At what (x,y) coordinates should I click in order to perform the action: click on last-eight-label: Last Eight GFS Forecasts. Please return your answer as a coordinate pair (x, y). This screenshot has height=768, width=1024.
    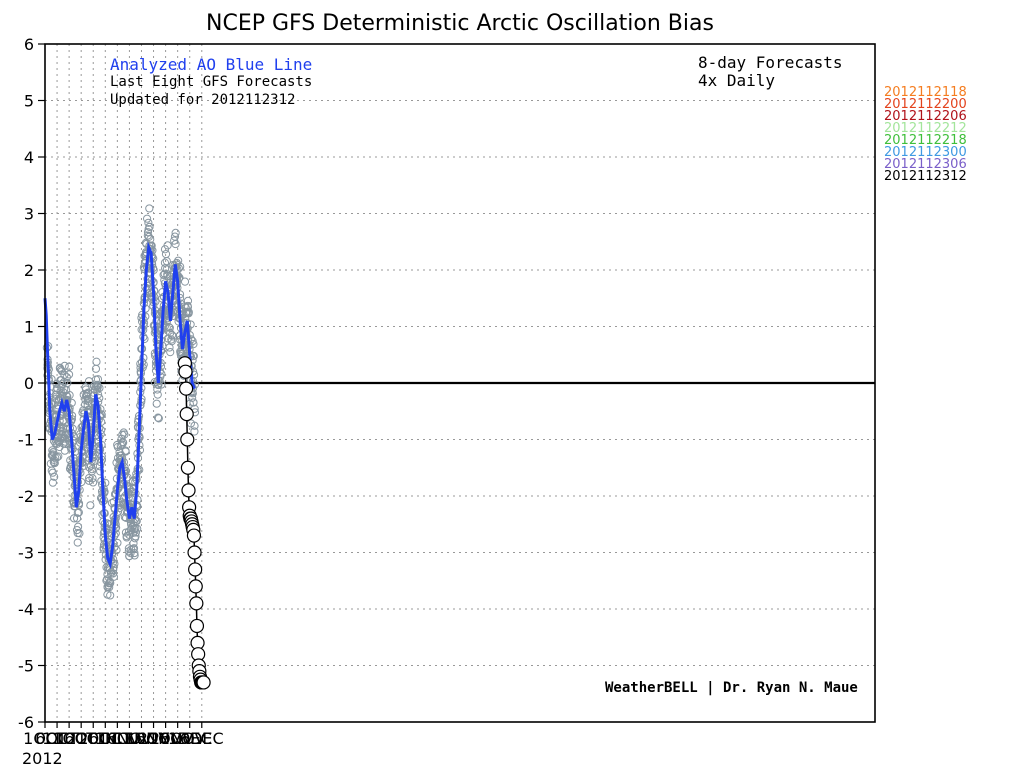
    Looking at the image, I should click on (211, 82).